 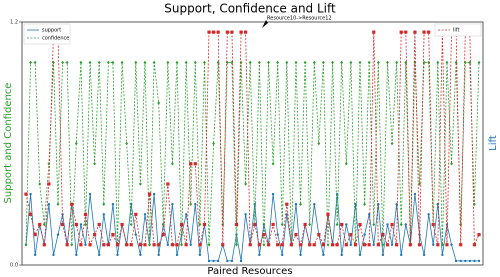 What do you see at coordinates (265, 24) in the screenshot?
I see `annotation-arrow` at bounding box center [265, 24].